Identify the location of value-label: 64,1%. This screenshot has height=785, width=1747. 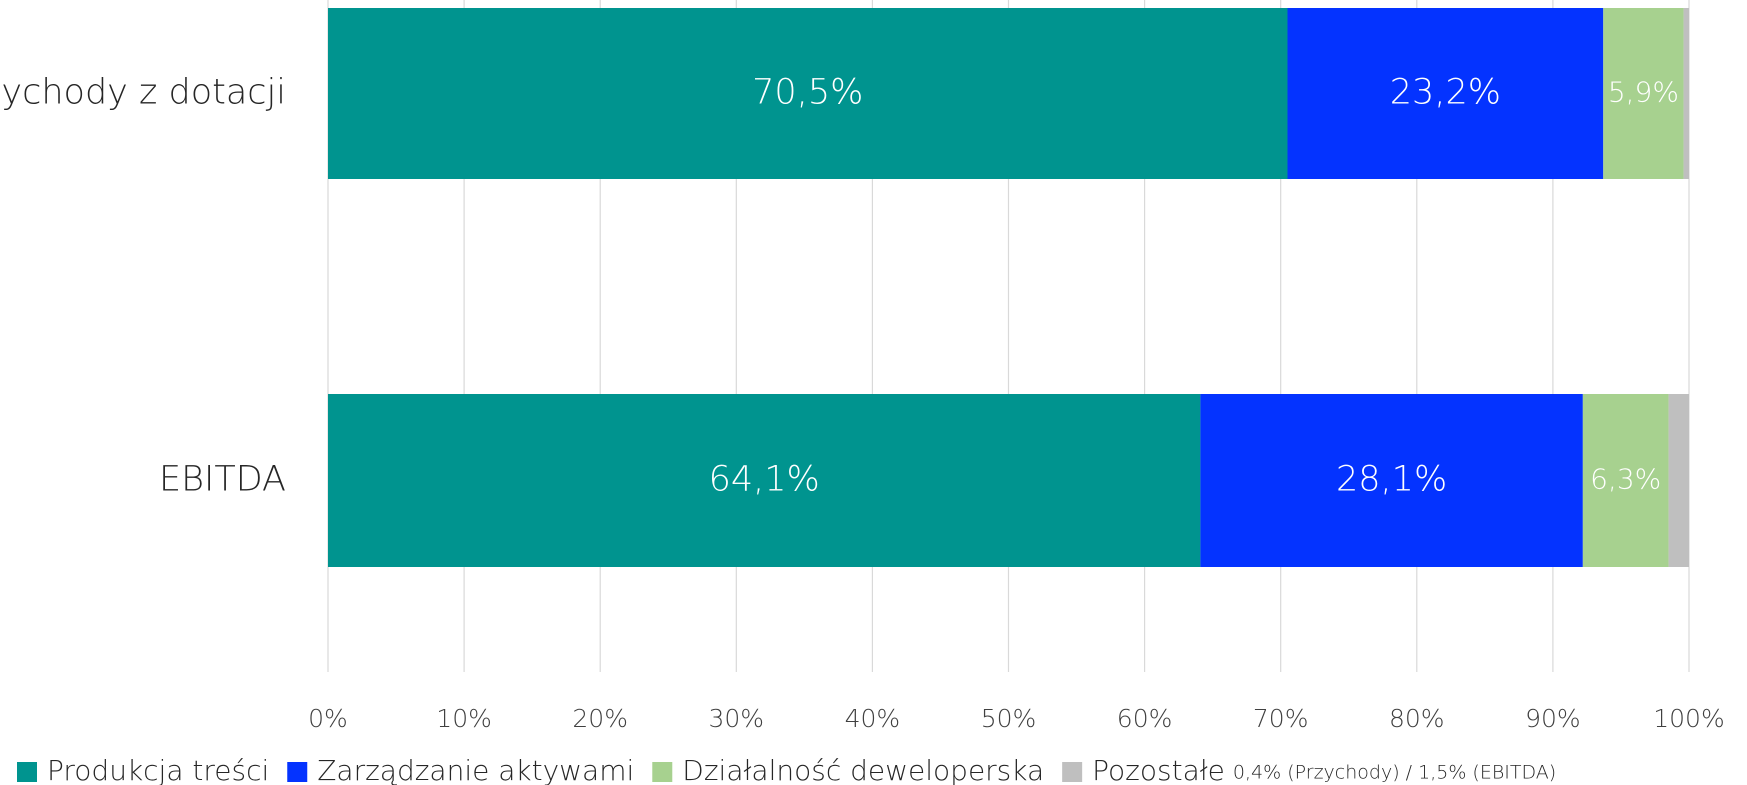
(764, 480).